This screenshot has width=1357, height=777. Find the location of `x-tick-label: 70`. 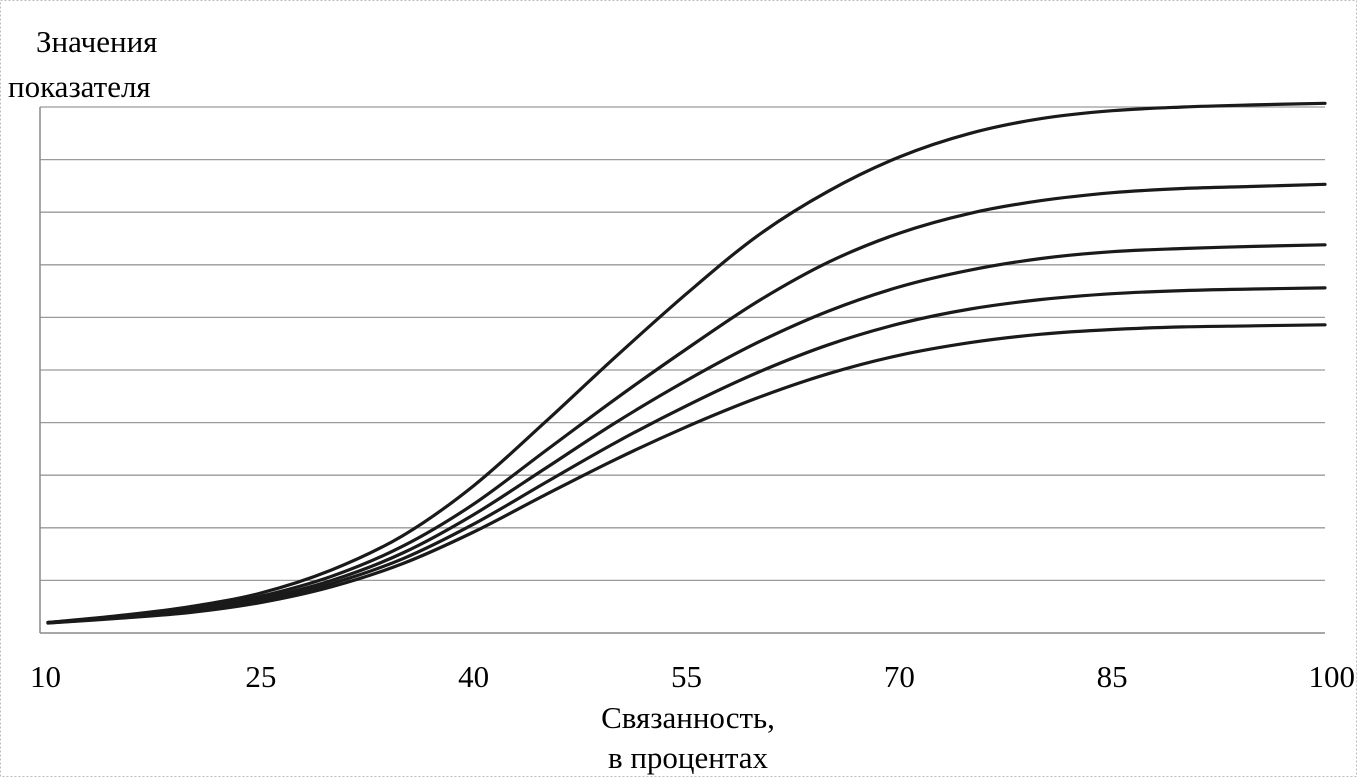

x-tick-label: 70 is located at coordinates (899, 676).